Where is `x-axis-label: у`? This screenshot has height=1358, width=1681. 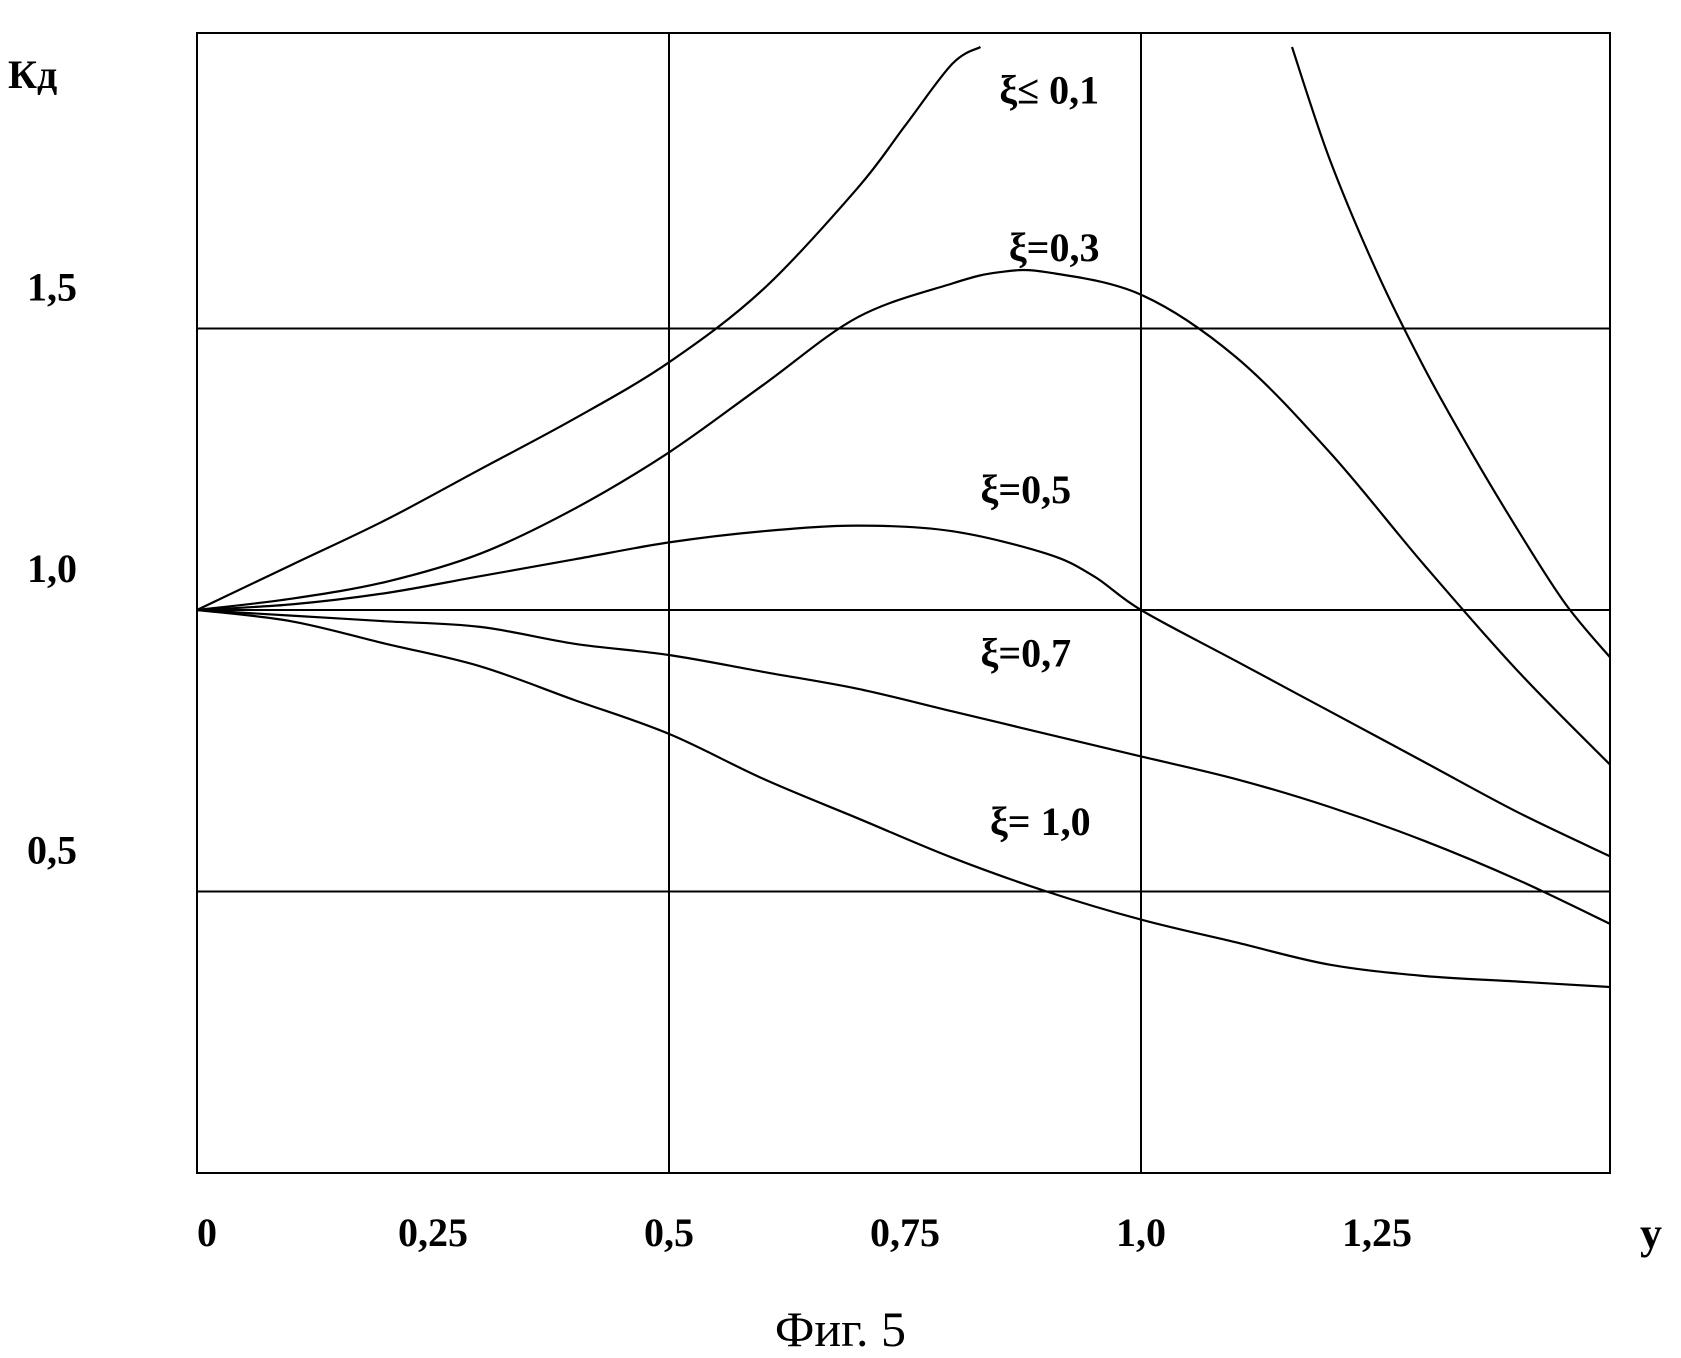 x-axis-label: у is located at coordinates (1651, 1233).